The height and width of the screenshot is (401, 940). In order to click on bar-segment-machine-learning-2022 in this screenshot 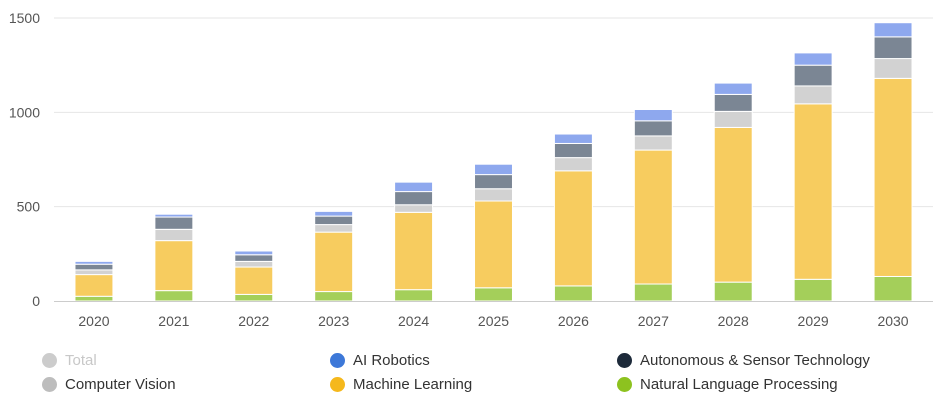, I will do `click(254, 280)`.